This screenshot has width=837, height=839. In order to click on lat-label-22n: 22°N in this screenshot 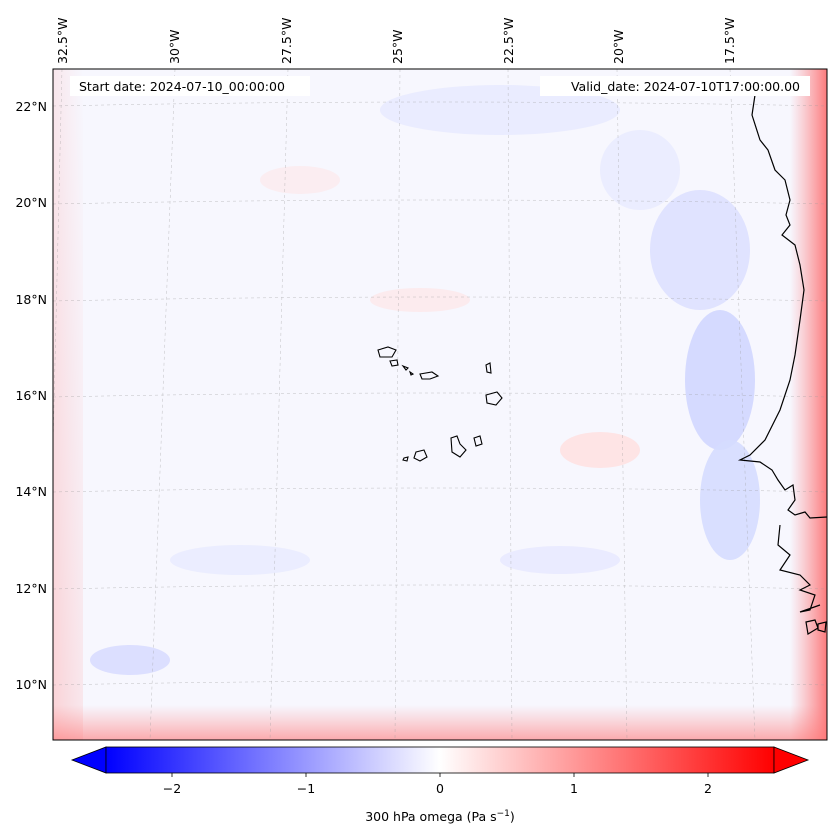, I will do `click(31, 106)`.